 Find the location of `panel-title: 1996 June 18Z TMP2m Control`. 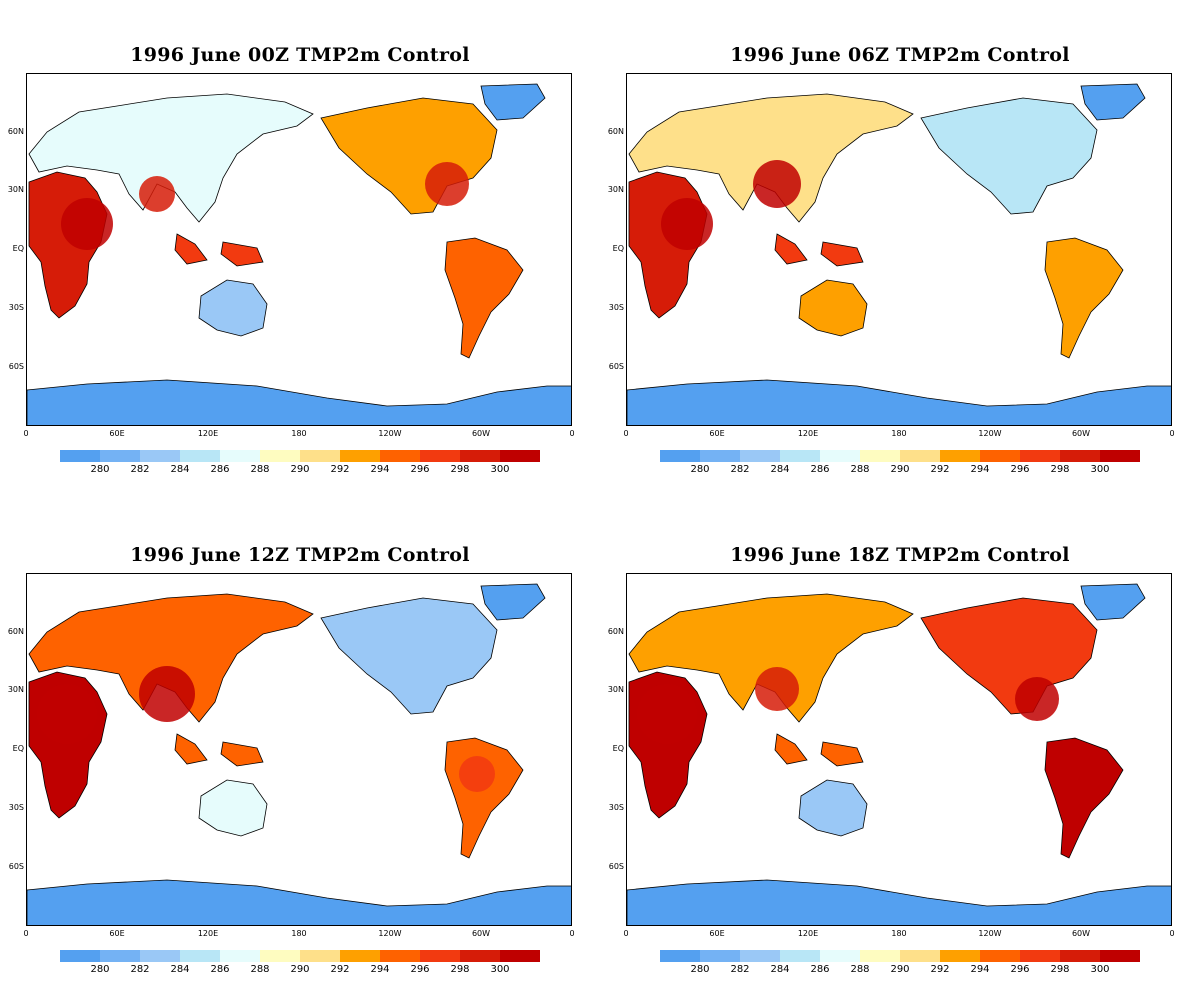

panel-title: 1996 June 18Z TMP2m Control is located at coordinates (900, 555).